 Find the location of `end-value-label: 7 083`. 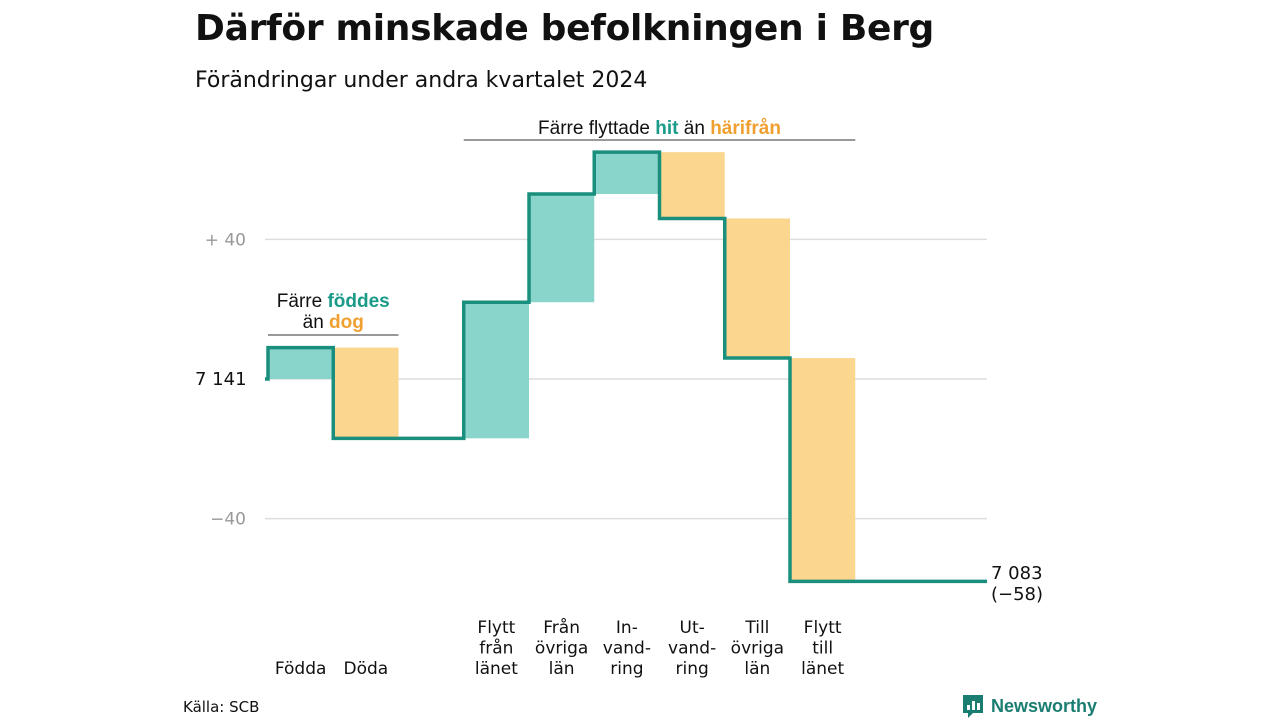

end-value-label: 7 083 is located at coordinates (1017, 573).